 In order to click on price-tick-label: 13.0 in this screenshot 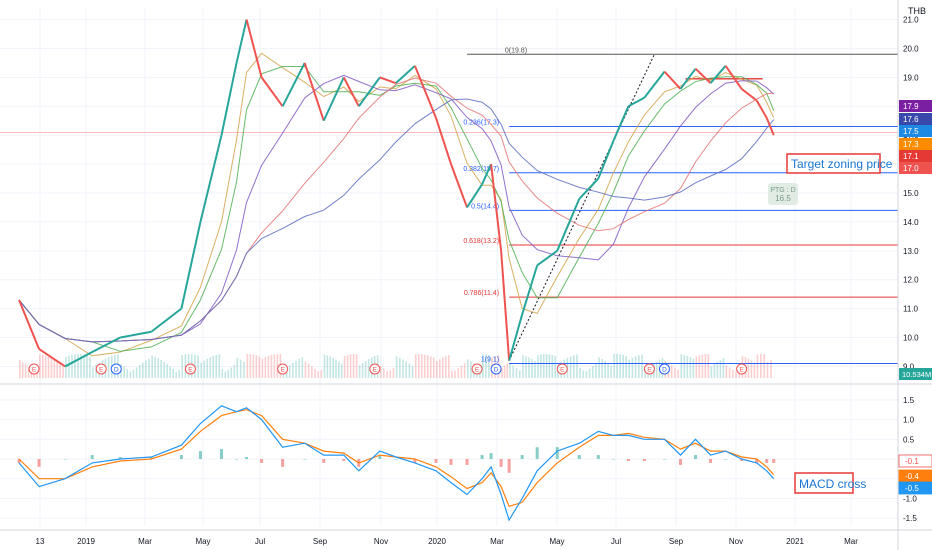, I will do `click(911, 251)`.